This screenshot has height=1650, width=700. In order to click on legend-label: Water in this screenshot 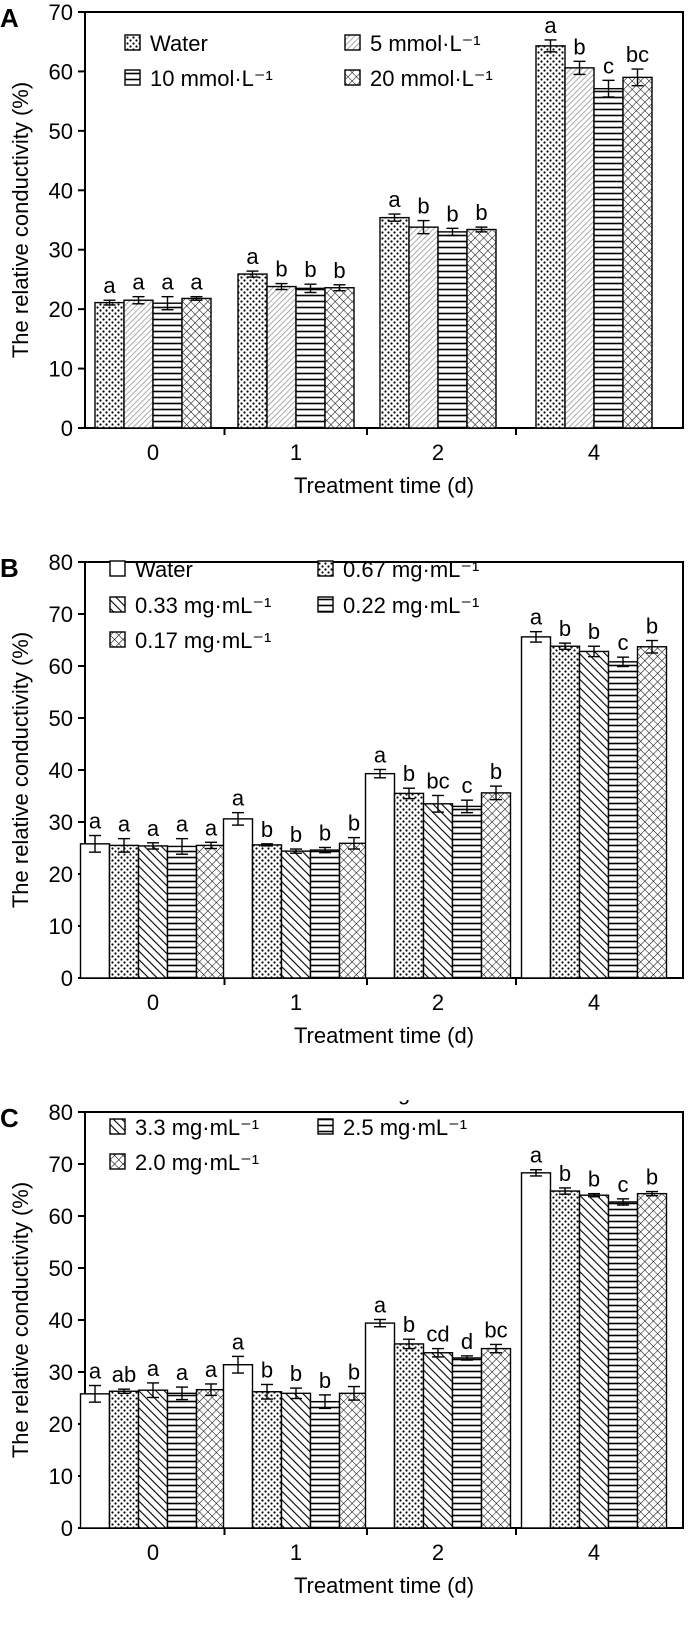, I will do `click(164, 569)`.